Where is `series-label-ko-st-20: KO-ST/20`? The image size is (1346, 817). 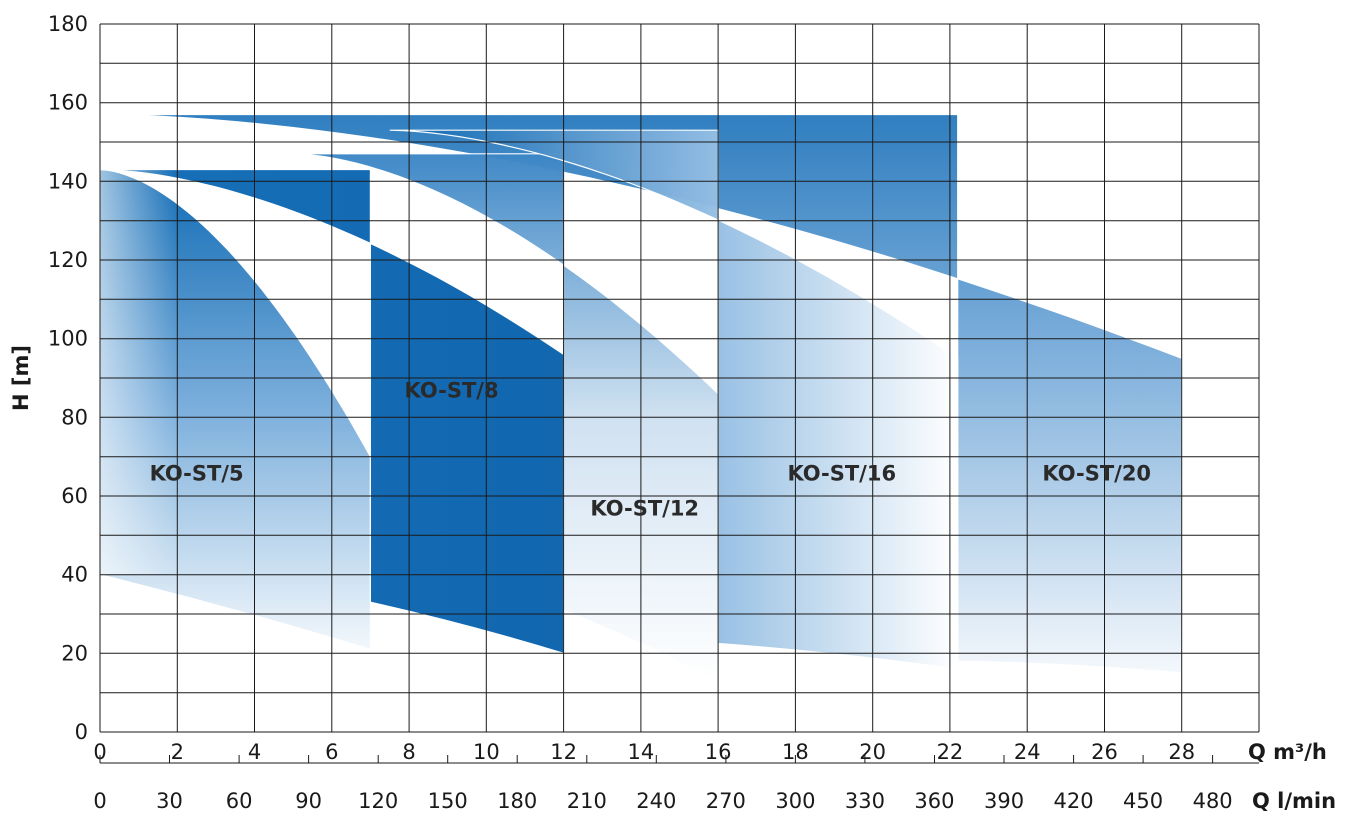 series-label-ko-st-20: KO-ST/20 is located at coordinates (1096, 473).